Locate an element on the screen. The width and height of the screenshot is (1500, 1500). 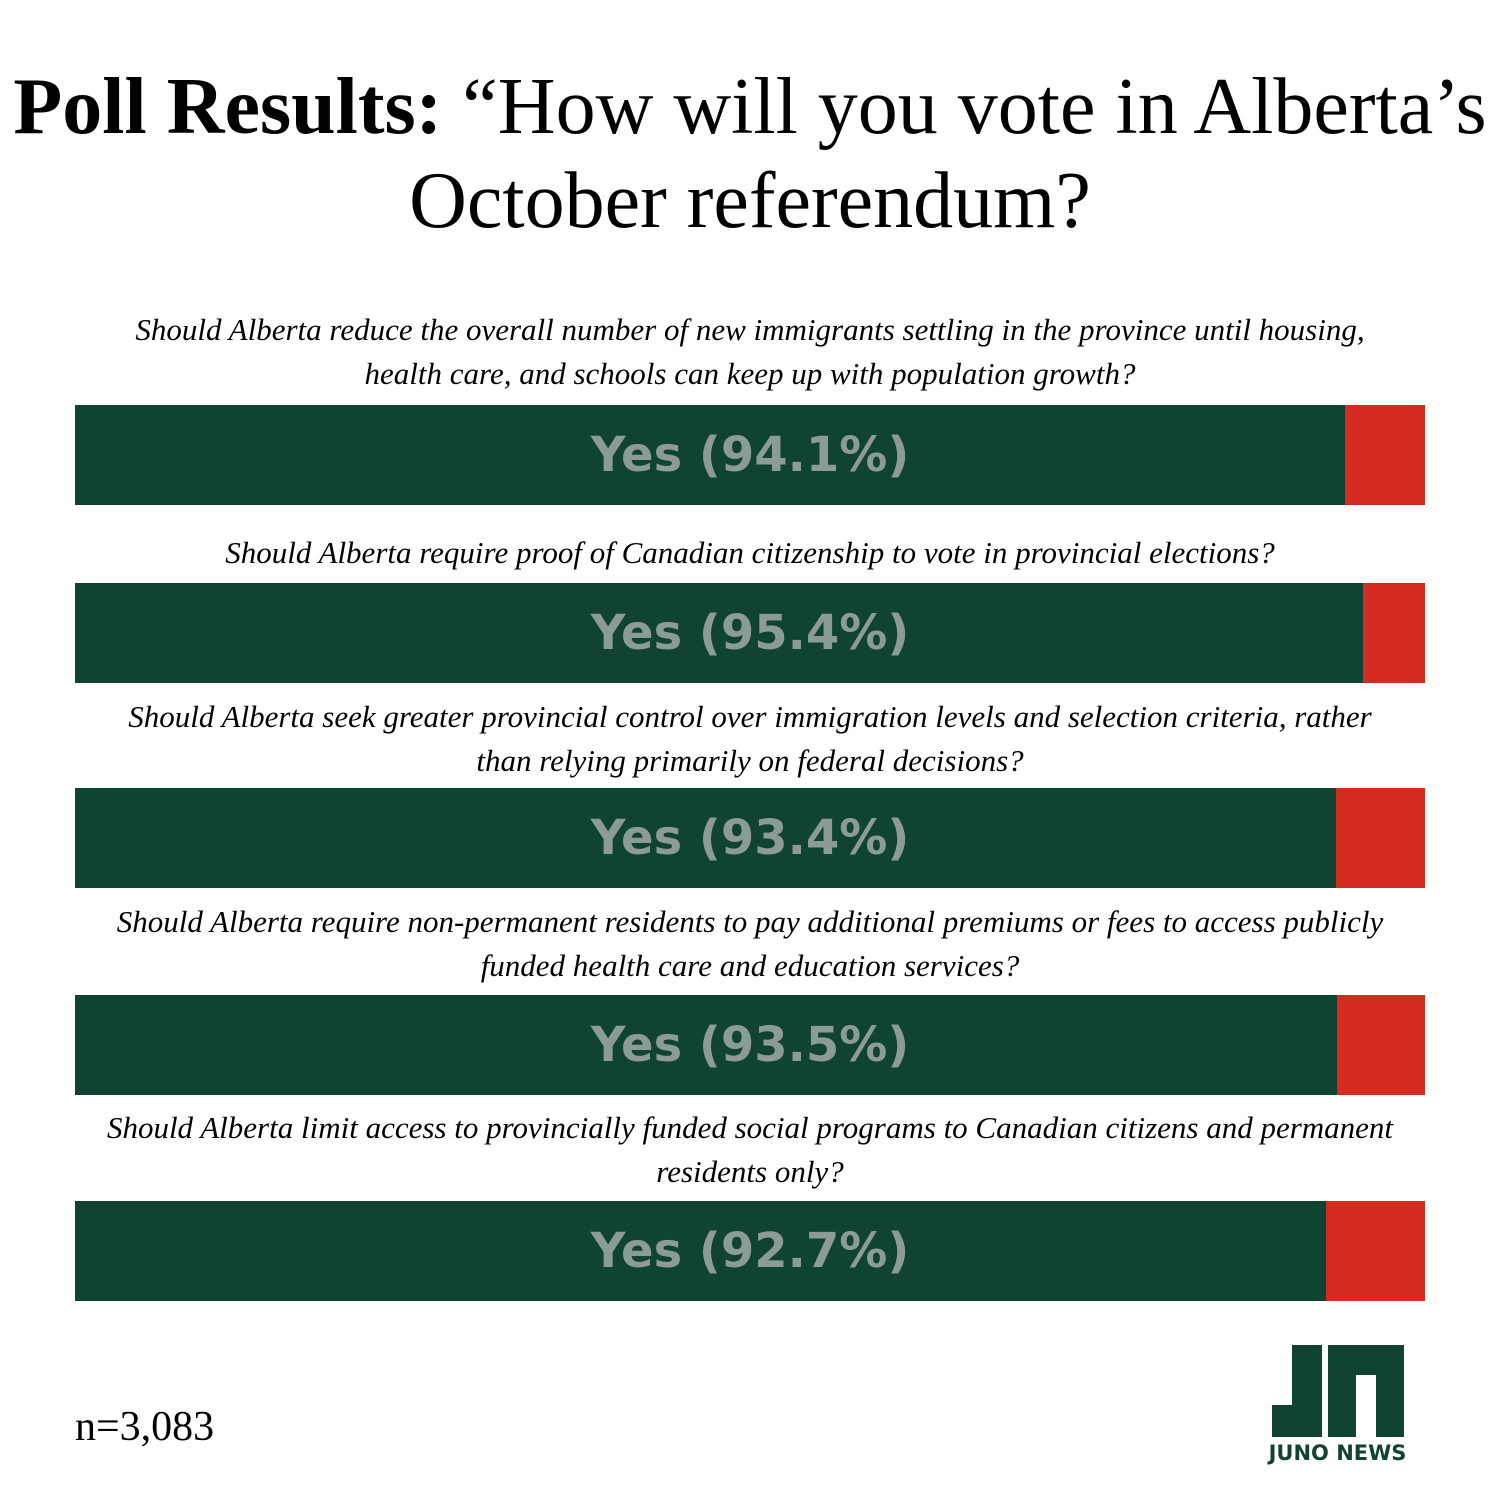
sample-size: n=3,083 is located at coordinates (145, 1427).